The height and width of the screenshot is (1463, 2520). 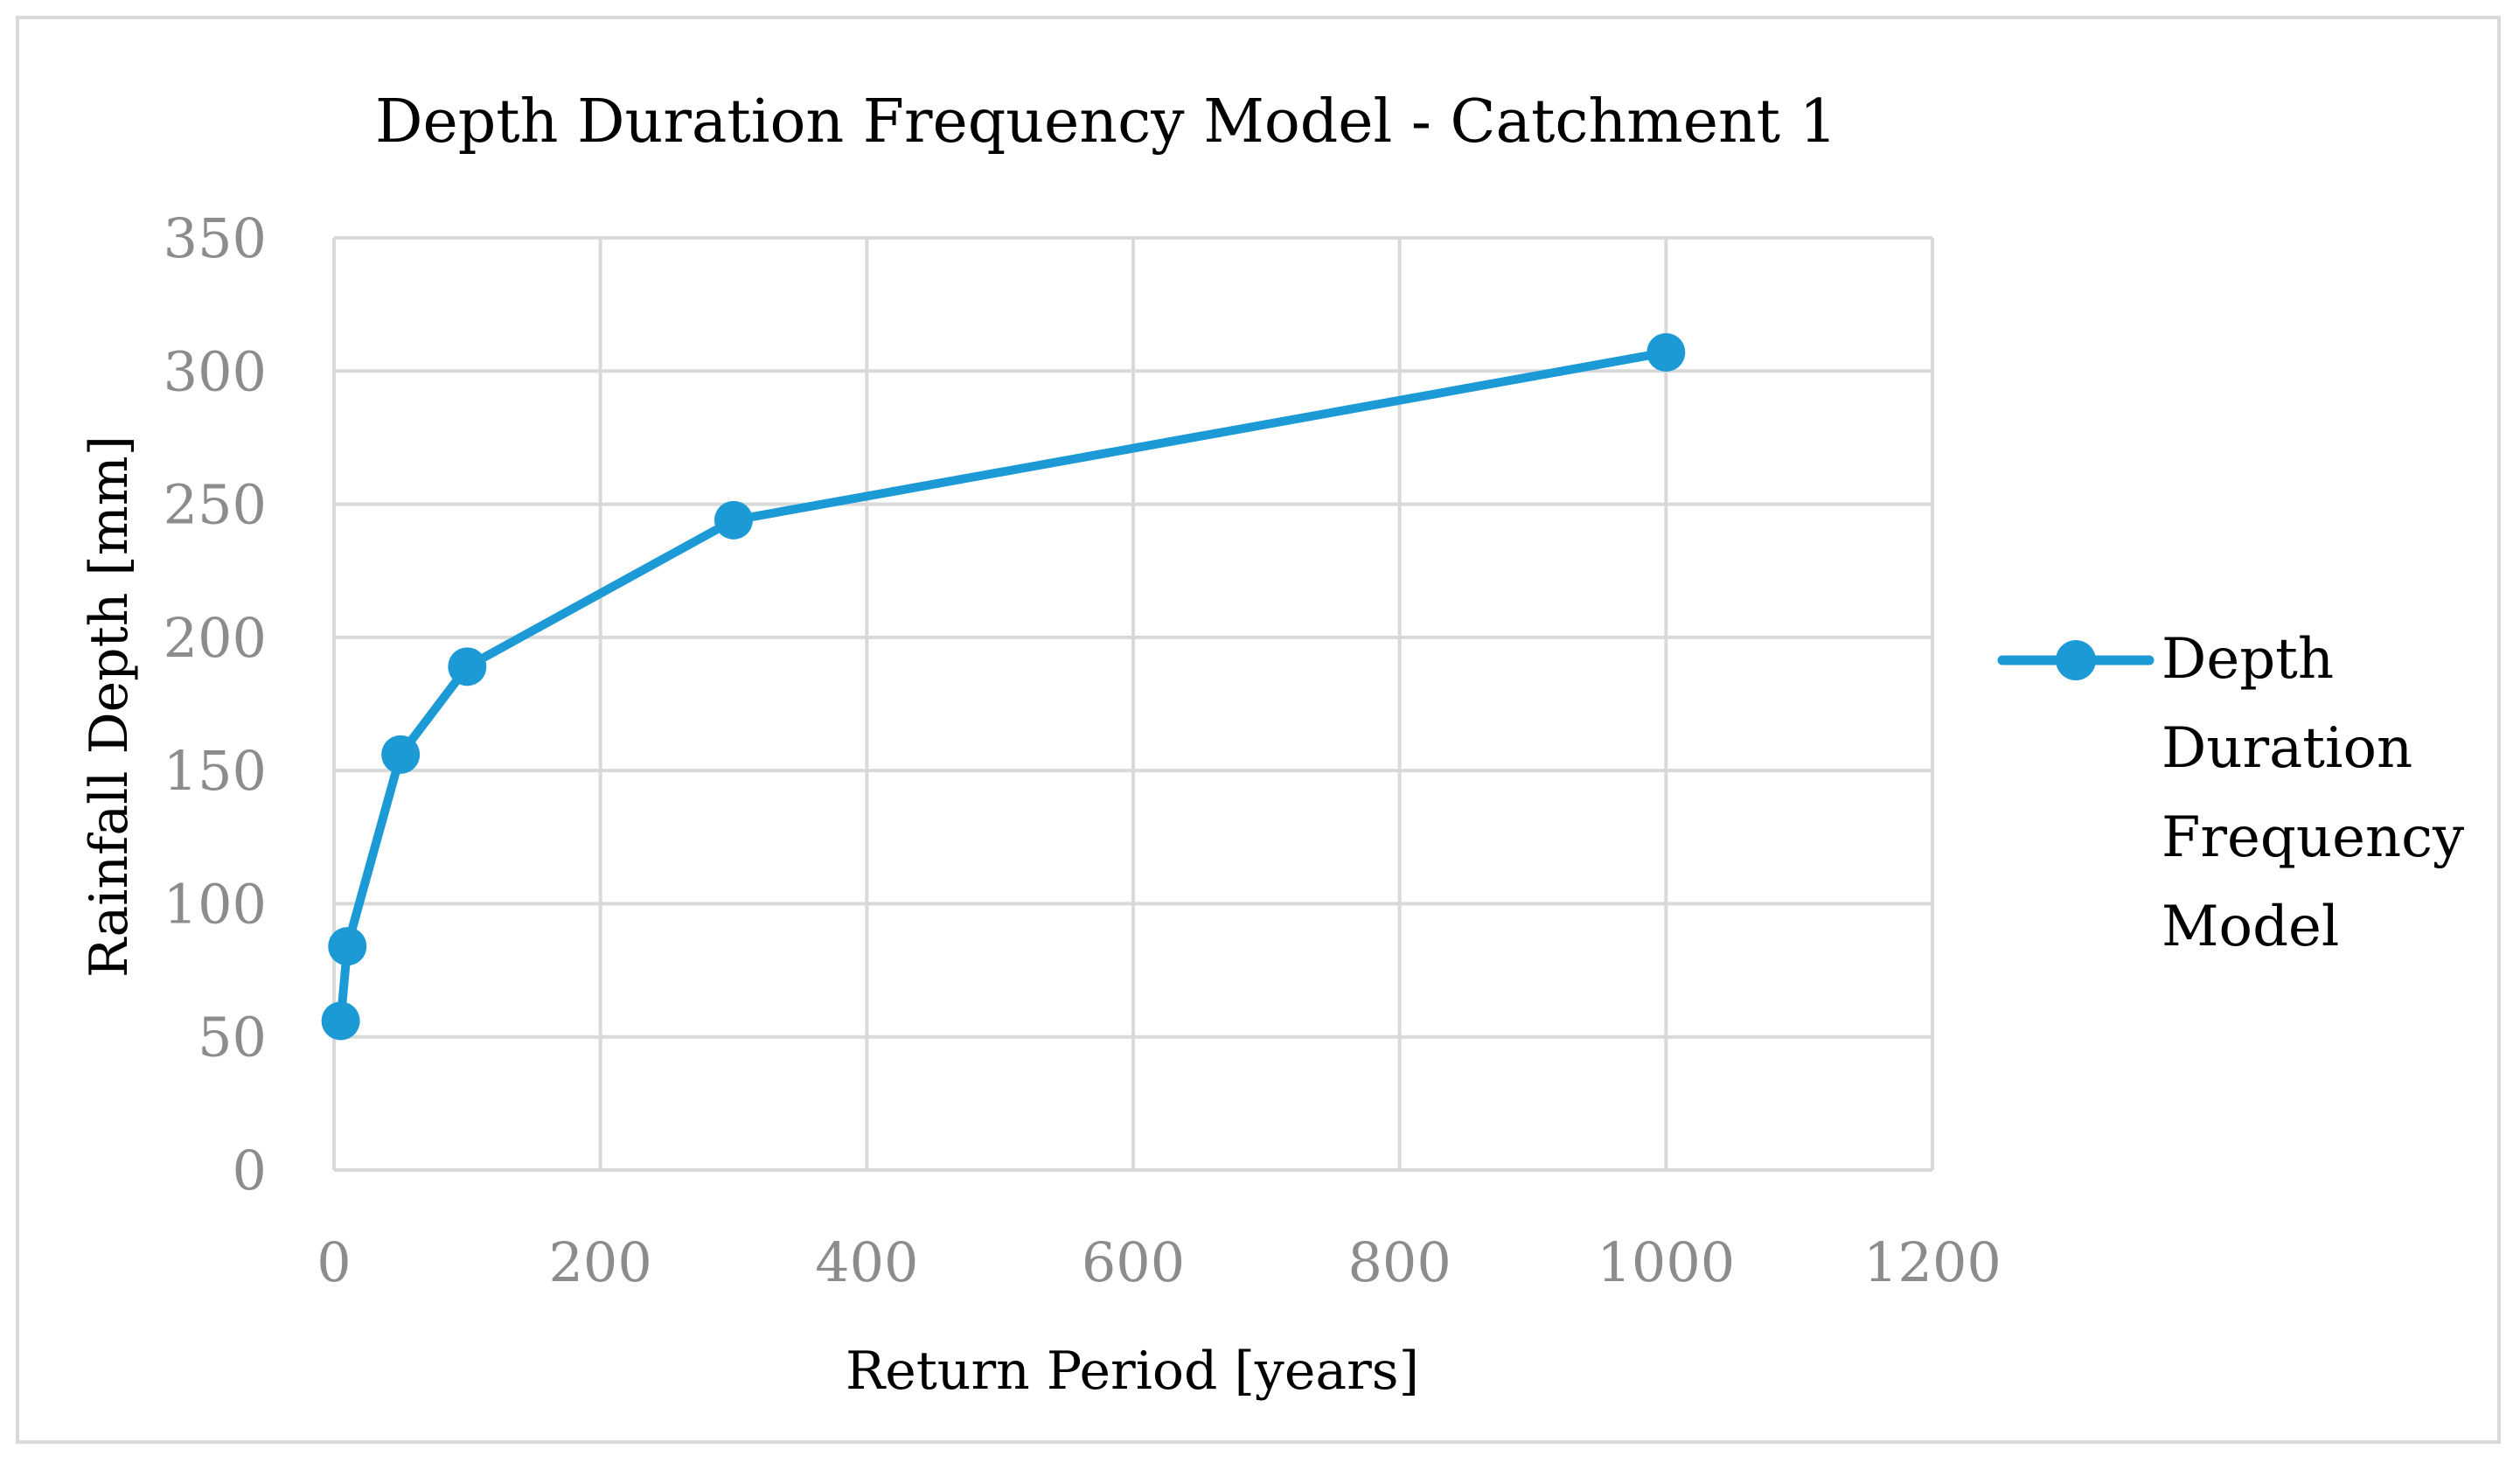 What do you see at coordinates (2250, 927) in the screenshot?
I see `legend-label-line-4: Model` at bounding box center [2250, 927].